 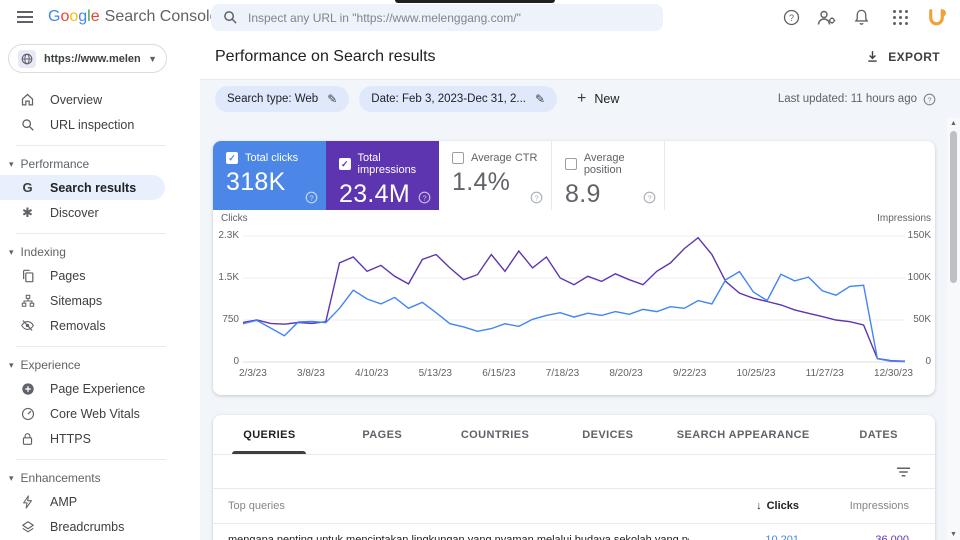 I want to click on notifications-icon, so click(x=861, y=17).